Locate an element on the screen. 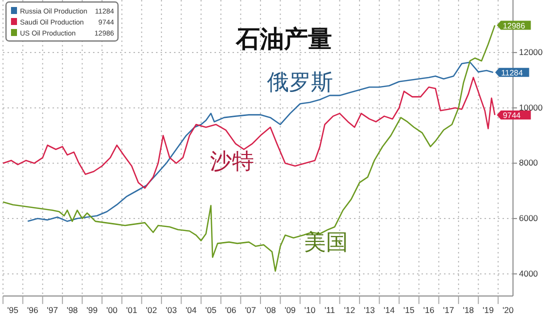  y-tick-label: 12000 is located at coordinates (531, 52).